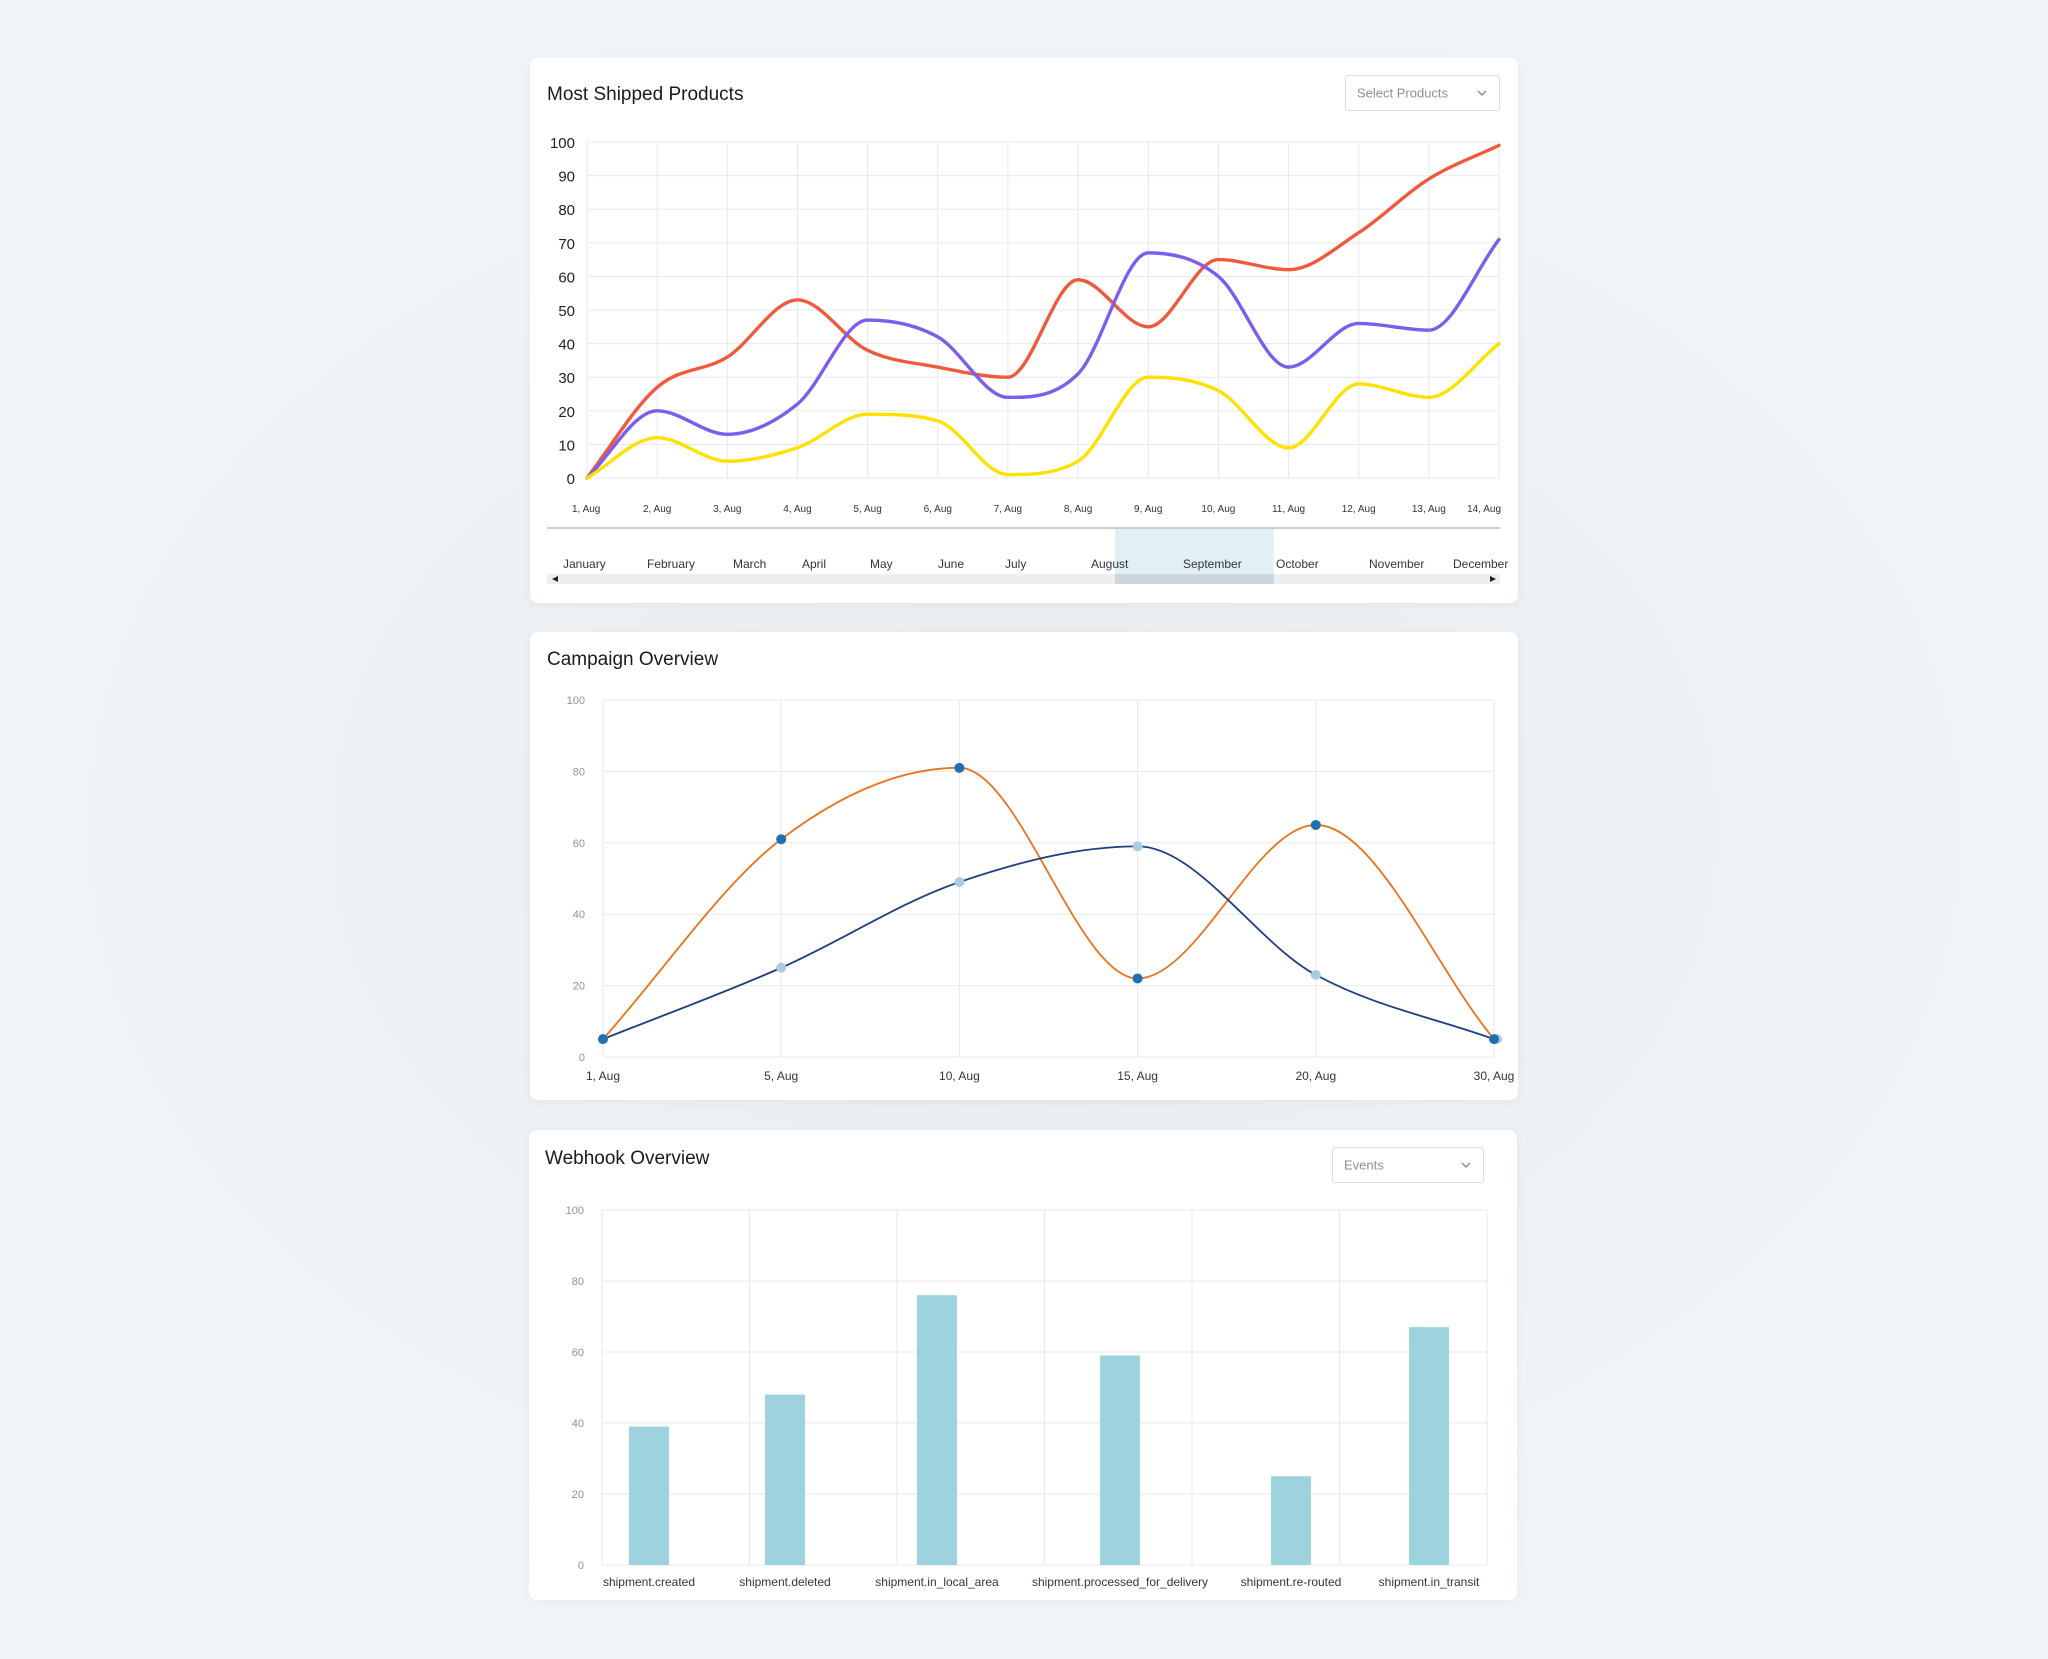 The image size is (2048, 1659). I want to click on navigator-month-label: December, so click(1480, 564).